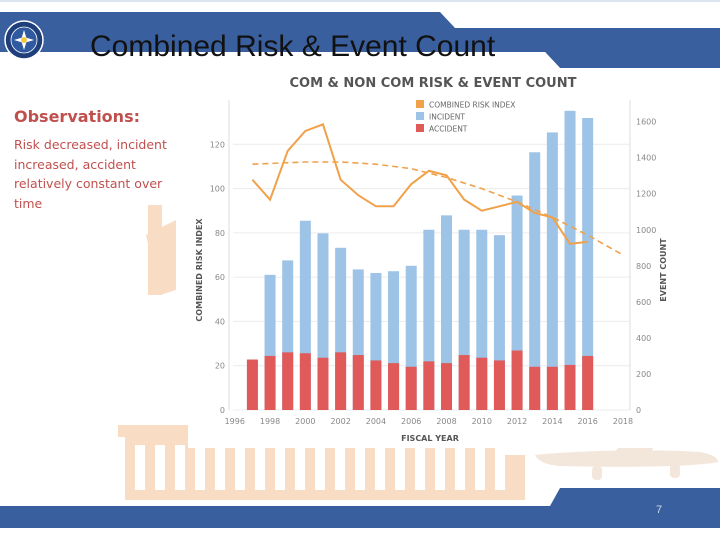 This screenshot has height=540, width=720. Describe the element at coordinates (472, 105) in the screenshot. I see `legend-label: COMBINED RISK INDEX` at that location.